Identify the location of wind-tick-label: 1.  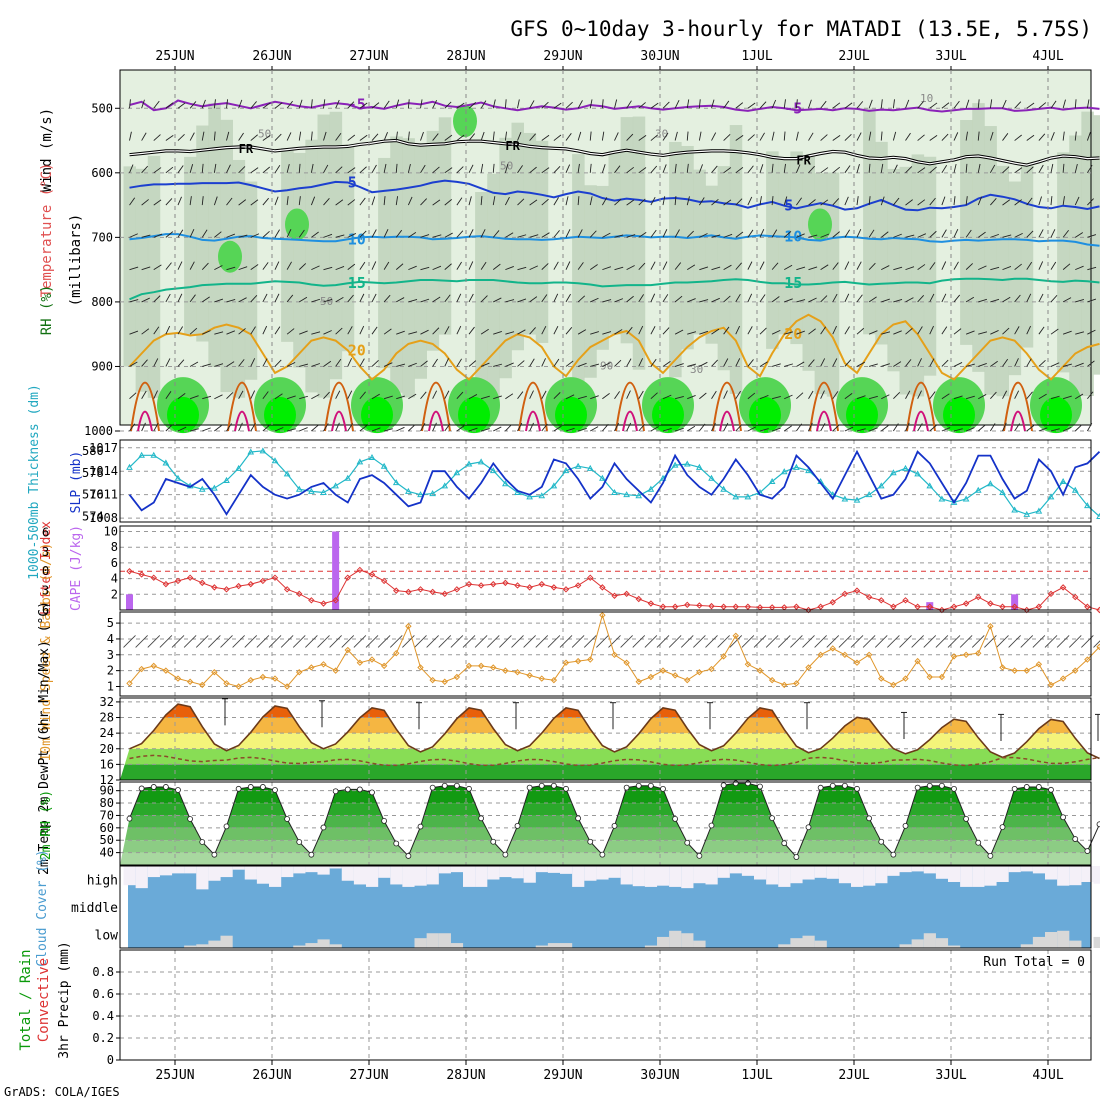
(110, 686).